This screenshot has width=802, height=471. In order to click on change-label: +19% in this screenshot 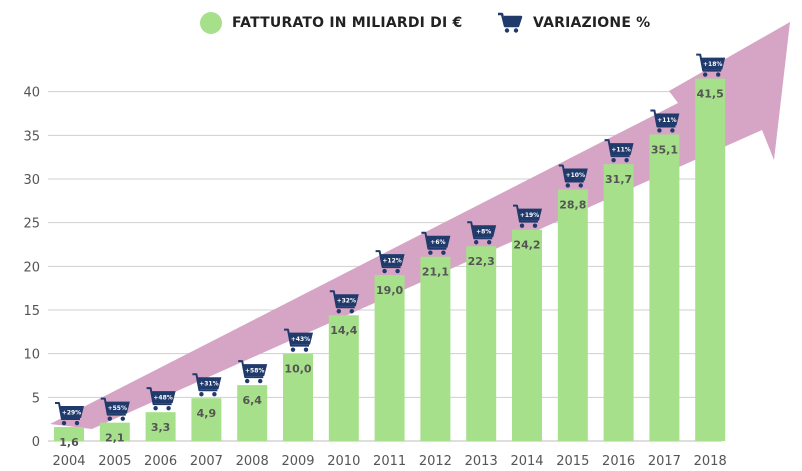, I will do `click(529, 215)`.